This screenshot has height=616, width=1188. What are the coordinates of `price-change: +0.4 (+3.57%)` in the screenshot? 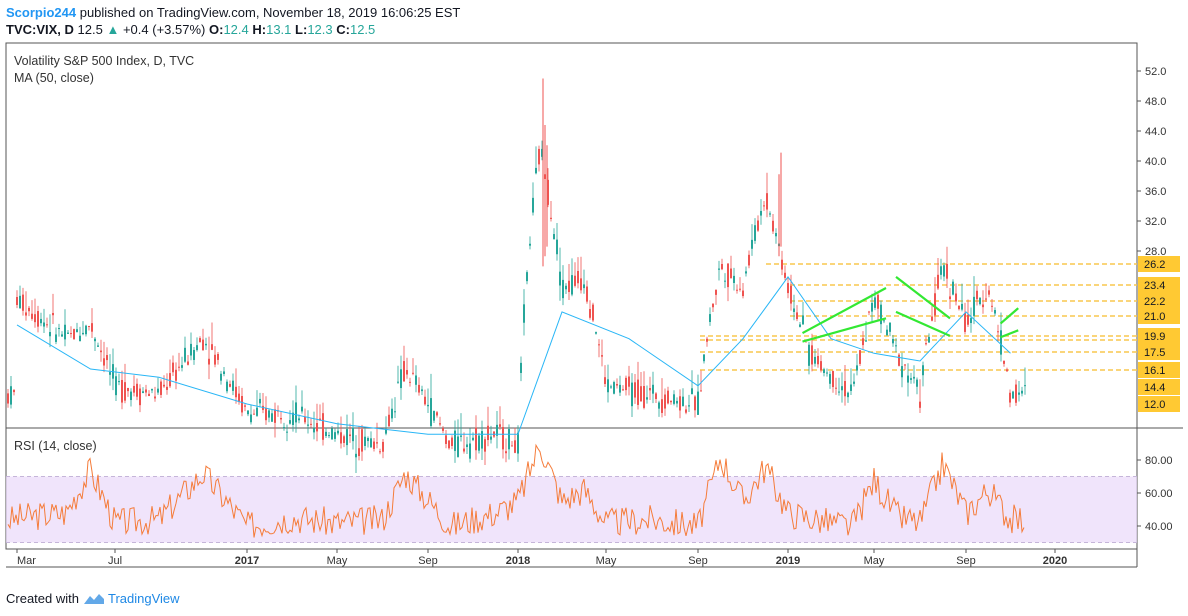 It's located at (164, 29).